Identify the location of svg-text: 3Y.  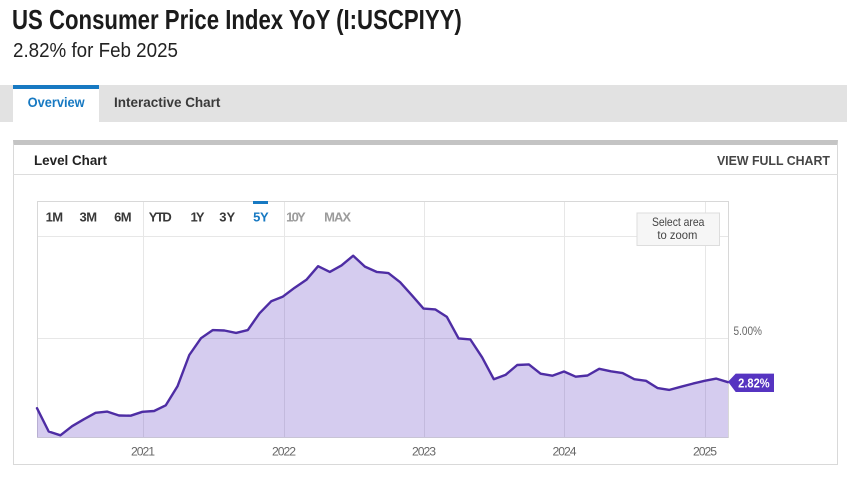
(227, 217).